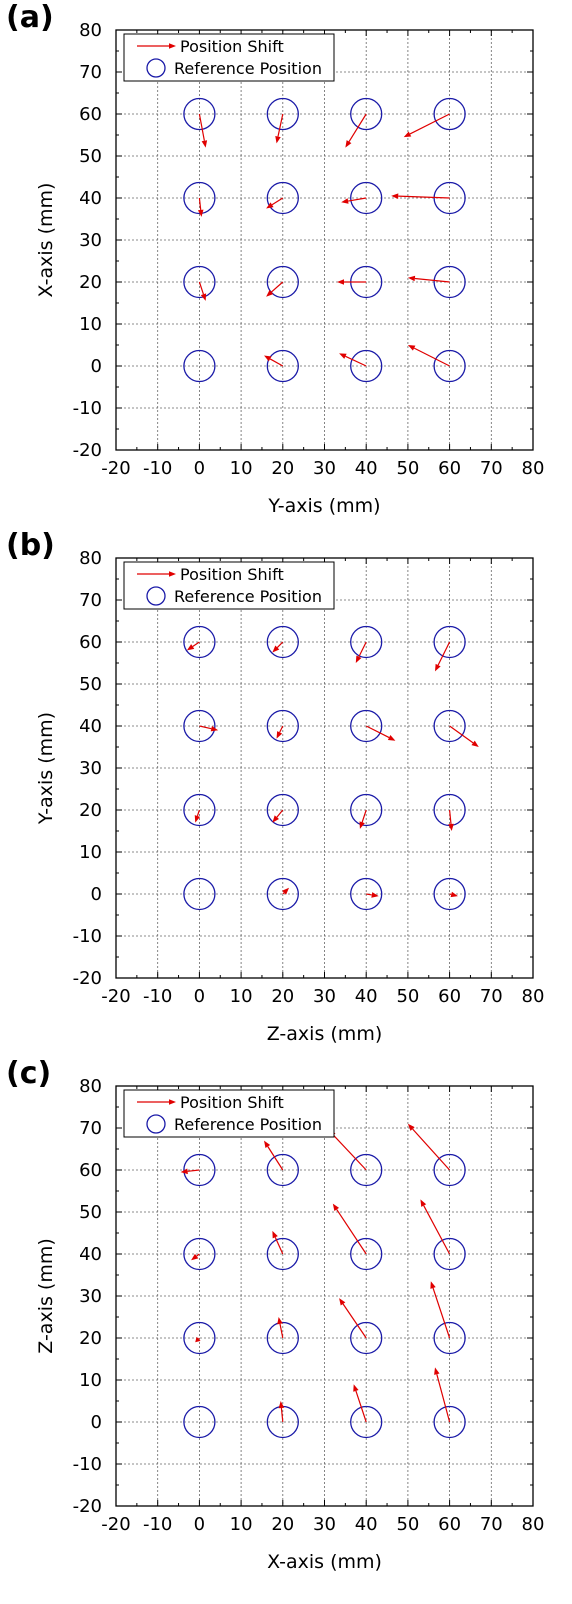 The image size is (572, 1604). What do you see at coordinates (90, 1212) in the screenshot?
I see `y-tick-label: 50` at bounding box center [90, 1212].